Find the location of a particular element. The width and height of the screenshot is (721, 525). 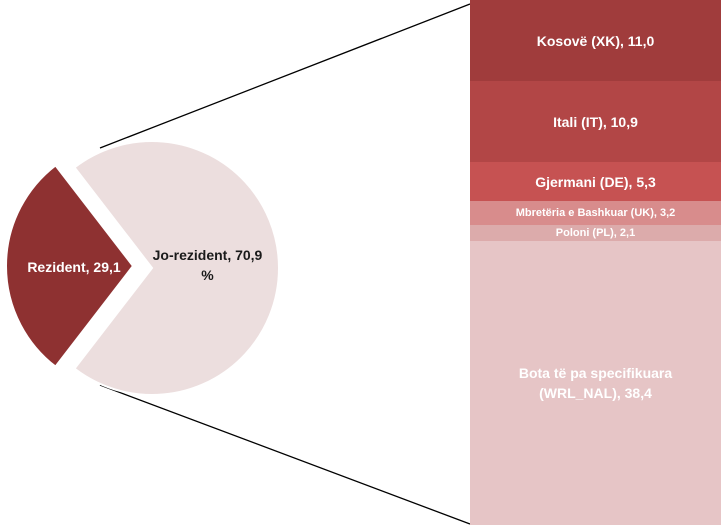

bar-segment: Mbretëria e Bashkuar (UK), 3,2 is located at coordinates (595, 213).